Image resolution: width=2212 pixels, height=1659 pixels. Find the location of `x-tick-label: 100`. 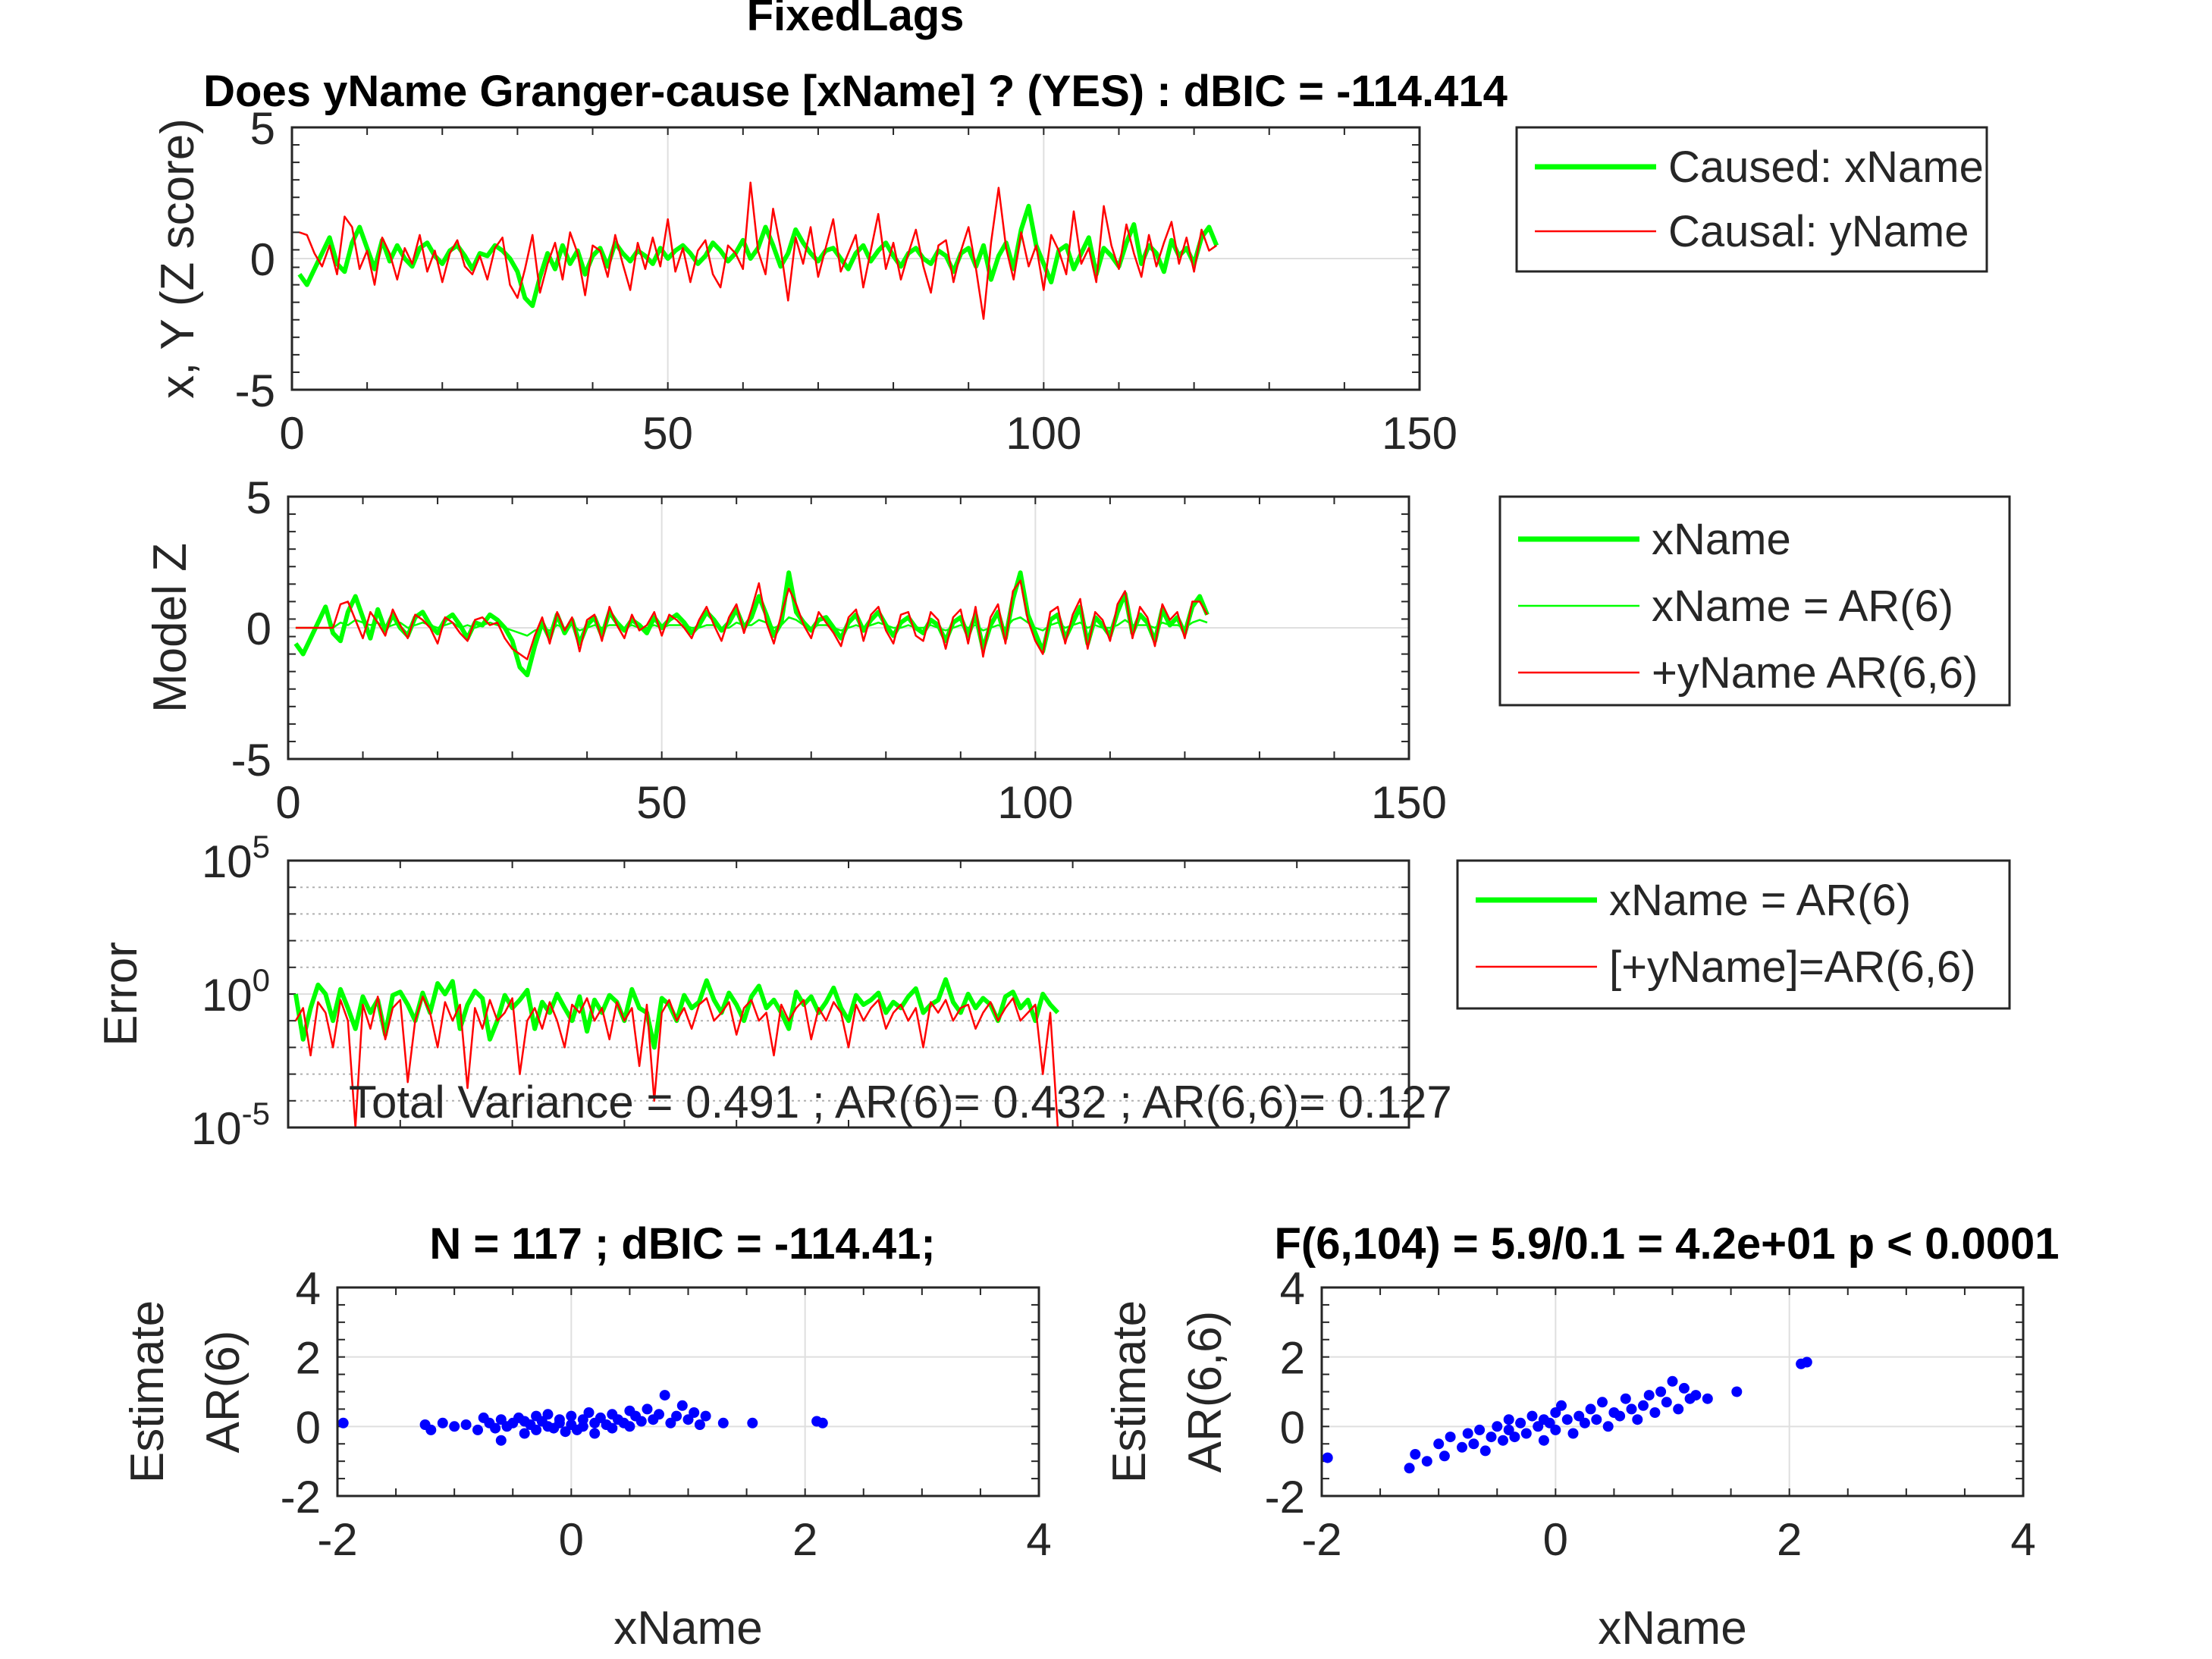

x-tick-label: 100 is located at coordinates (1043, 434).